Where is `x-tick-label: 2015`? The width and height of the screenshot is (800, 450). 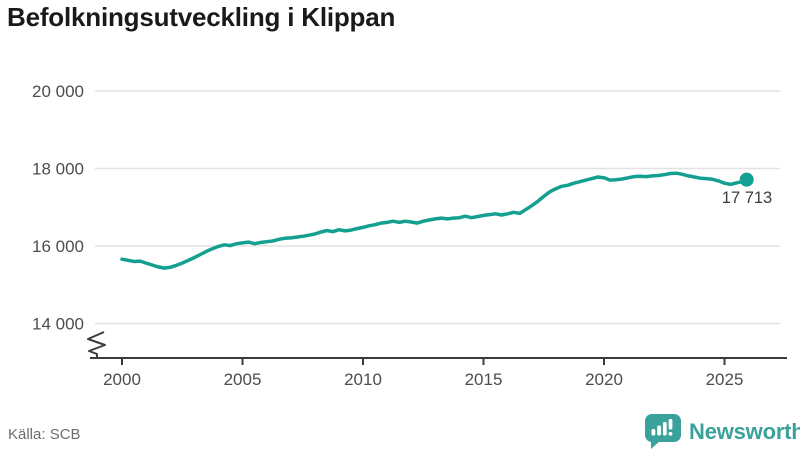 x-tick-label: 2015 is located at coordinates (484, 379).